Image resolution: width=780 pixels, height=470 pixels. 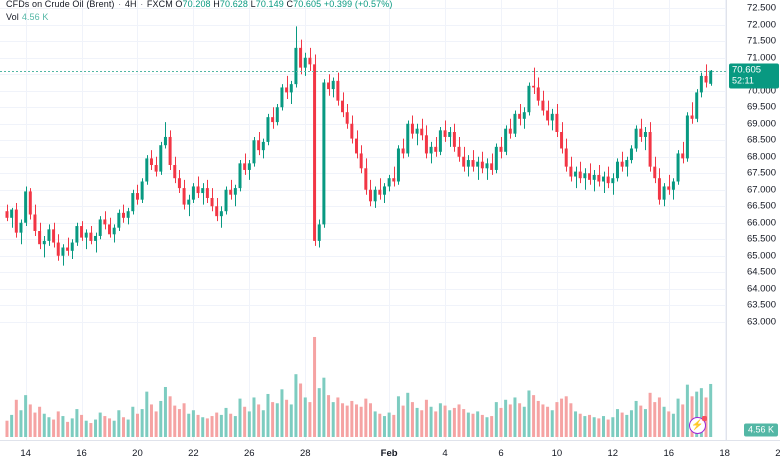 I want to click on time-tick-10: 12, so click(x=613, y=453).